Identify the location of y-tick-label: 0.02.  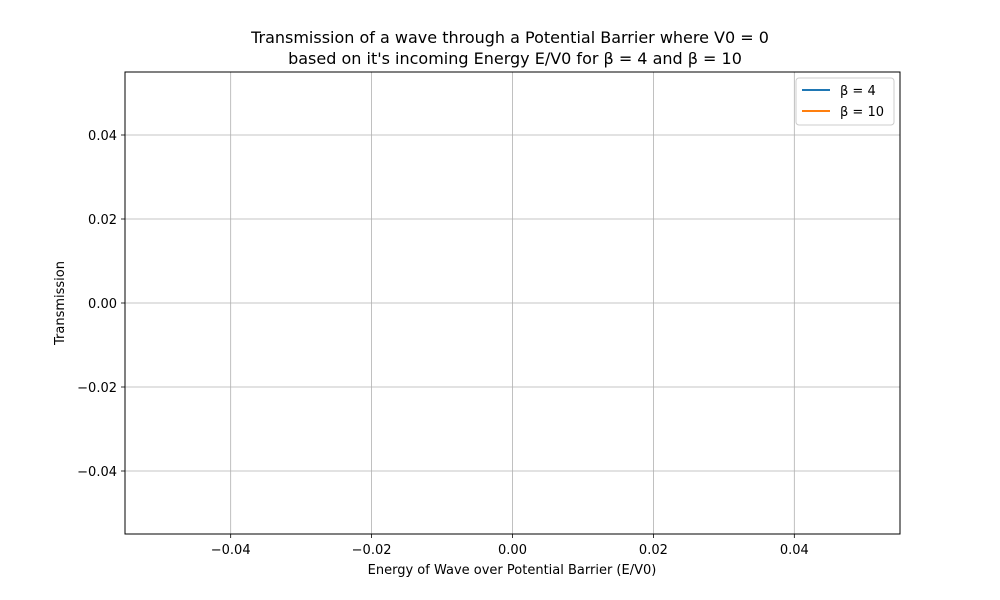
(102, 220).